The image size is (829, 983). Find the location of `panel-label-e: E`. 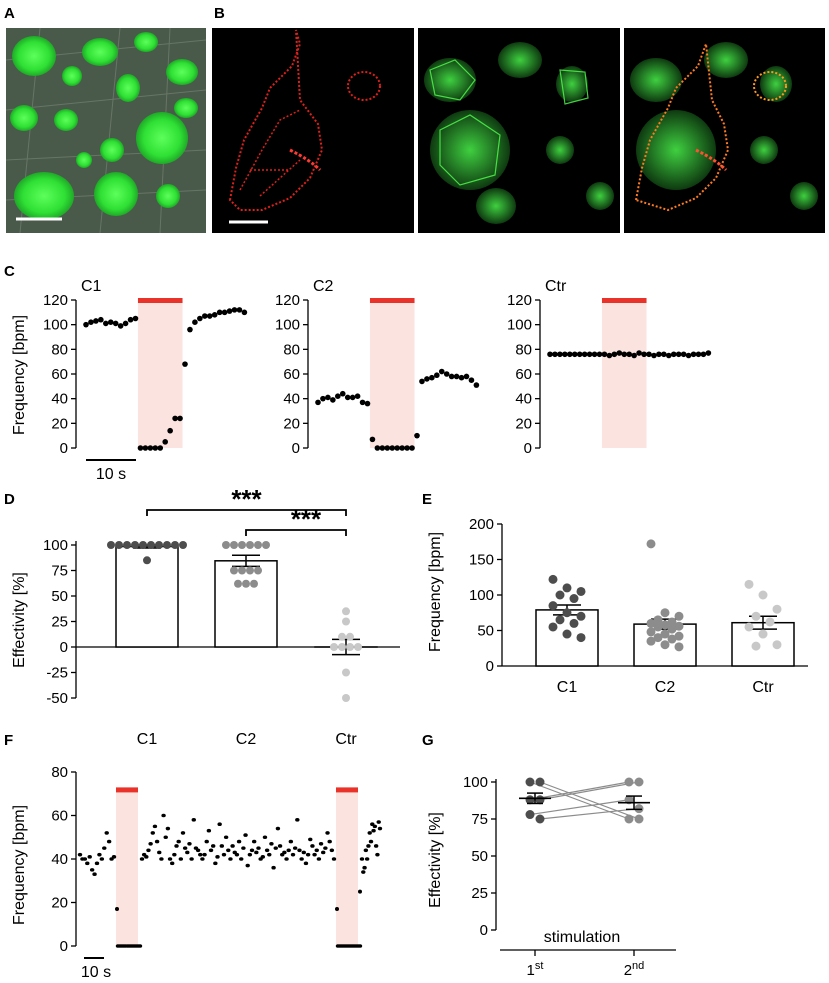

panel-label-e: E is located at coordinates (427, 499).